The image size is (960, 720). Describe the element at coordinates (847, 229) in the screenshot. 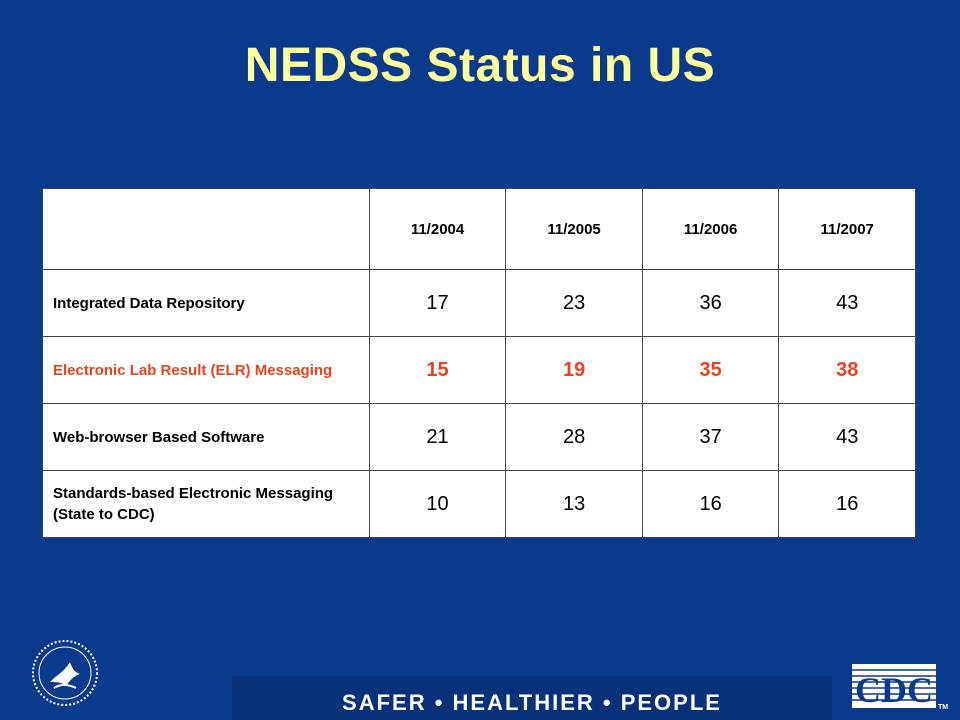

I see `column-header: 11/2007` at that location.